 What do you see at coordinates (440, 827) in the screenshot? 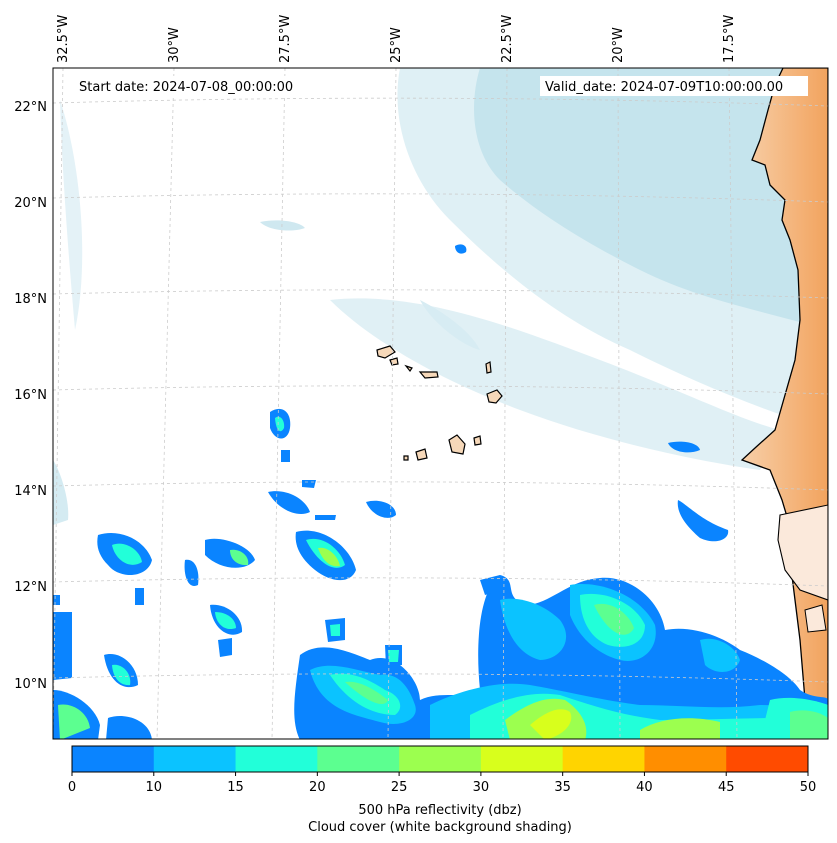
I see `colorbar-label-line2: Cloud cover (white background shading)` at bounding box center [440, 827].